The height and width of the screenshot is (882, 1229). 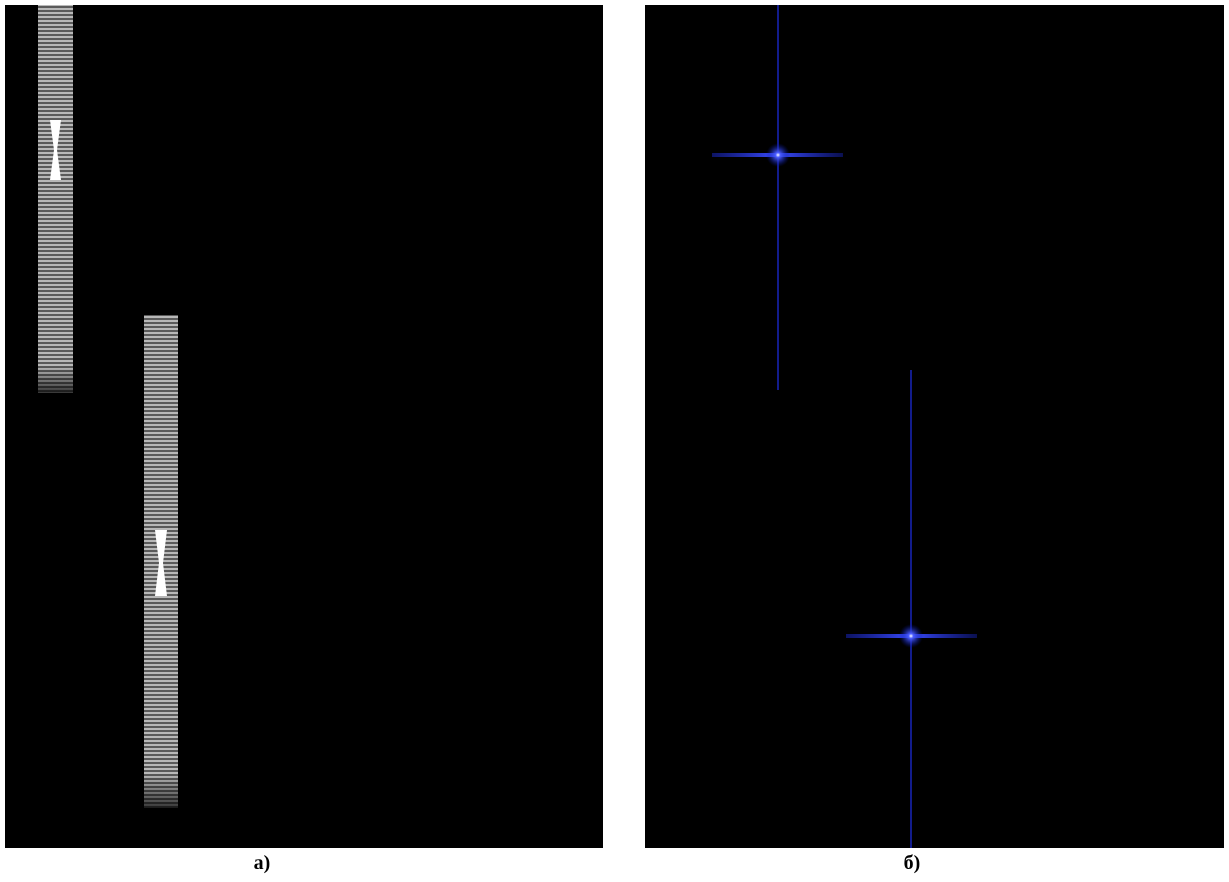 I want to click on panel-label: а), so click(x=262, y=863).